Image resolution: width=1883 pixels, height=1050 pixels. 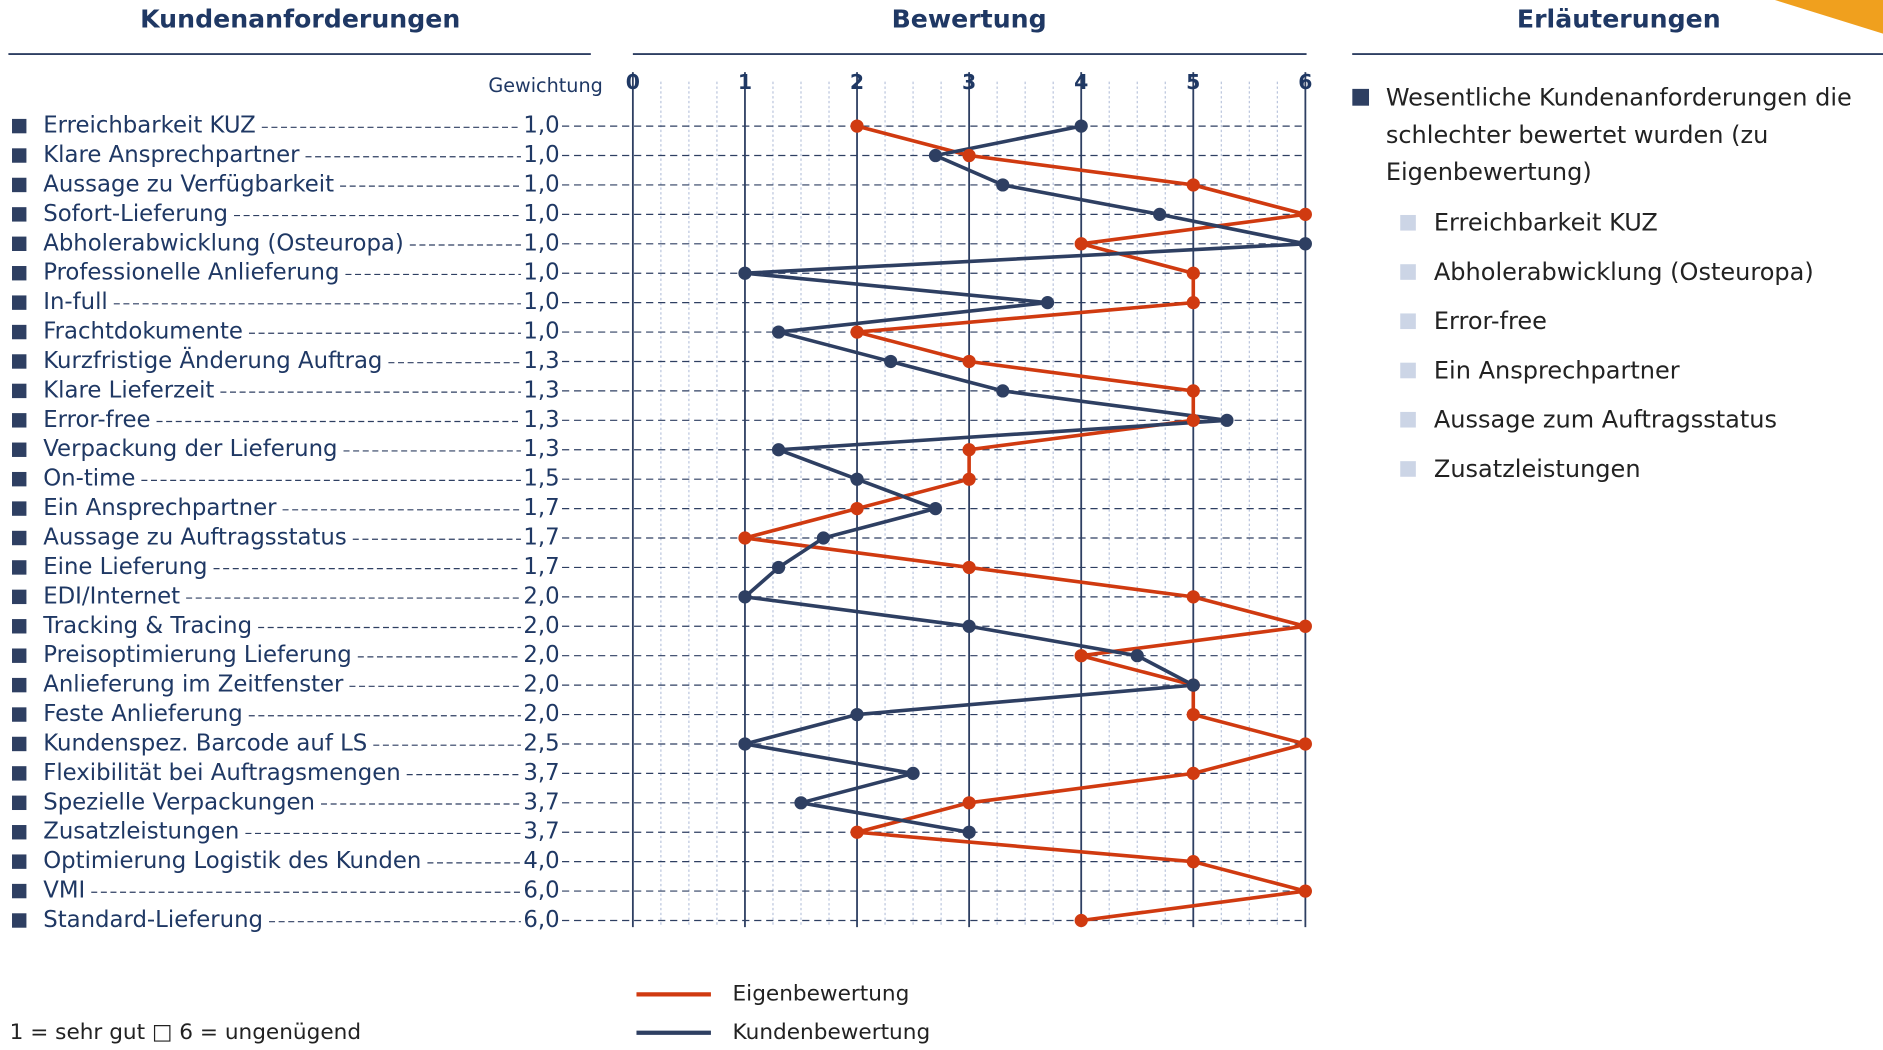 I want to click on weight-label: 1,5, so click(x=541, y=479).